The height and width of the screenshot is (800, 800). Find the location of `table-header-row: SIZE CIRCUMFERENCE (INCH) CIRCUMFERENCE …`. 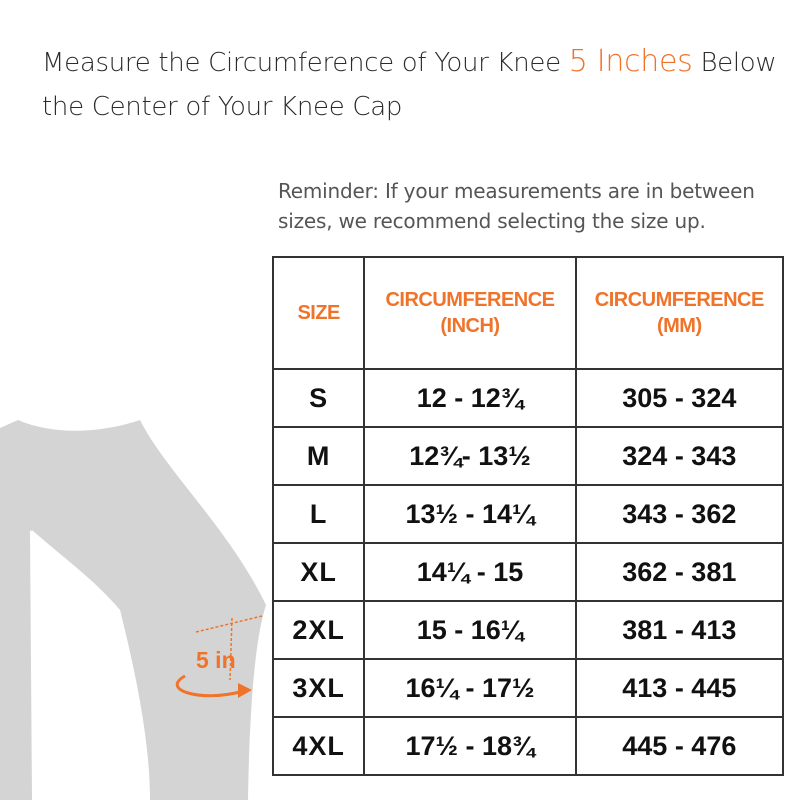

table-header-row: SIZE CIRCUMFERENCE (INCH) CIRCUMFERENCE … is located at coordinates (528, 313).